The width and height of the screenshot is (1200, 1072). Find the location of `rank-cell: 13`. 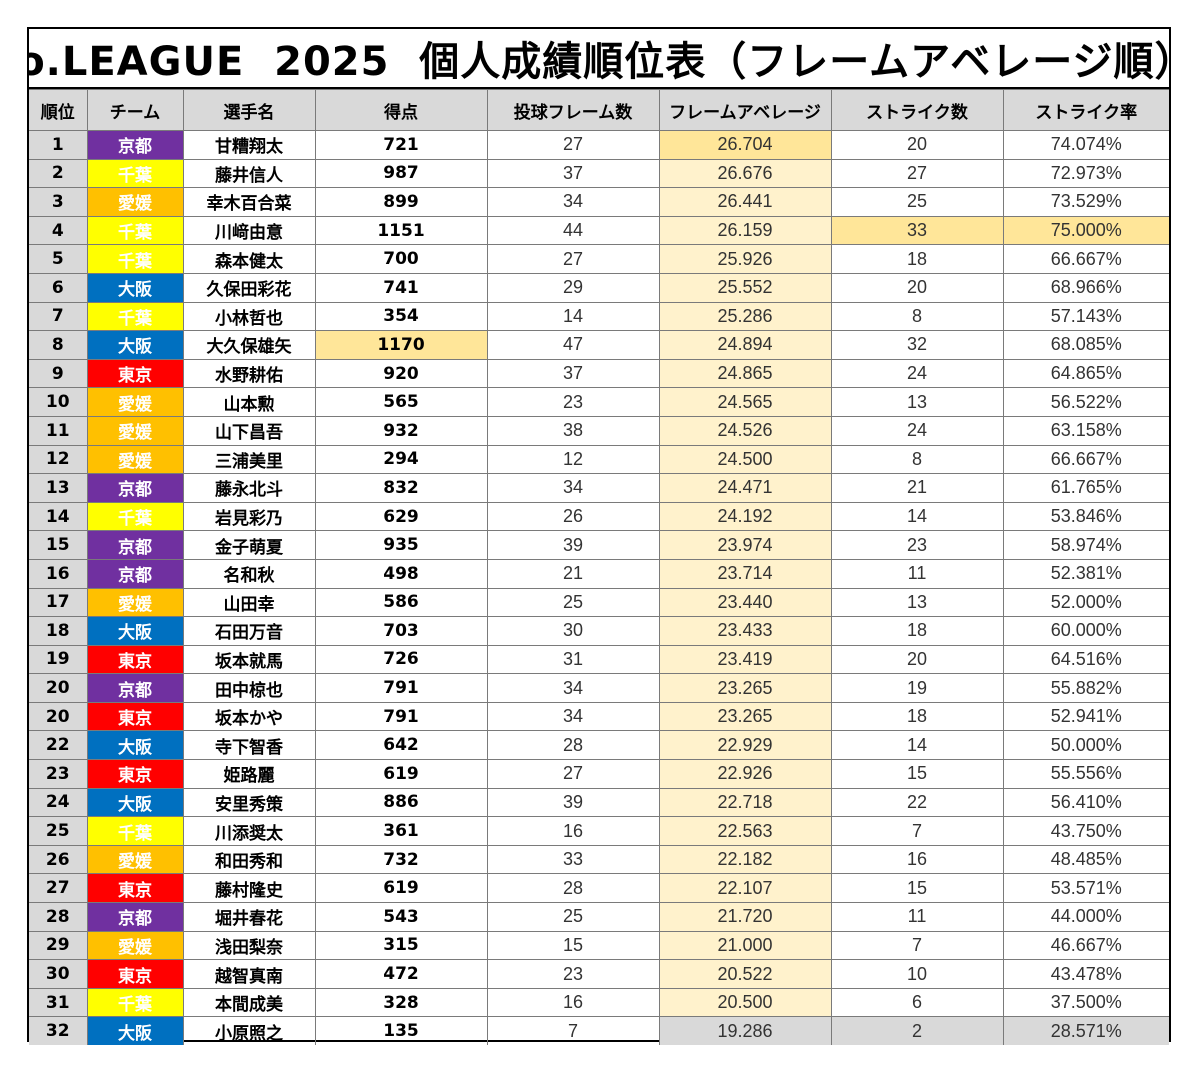

rank-cell: 13 is located at coordinates (58, 488).